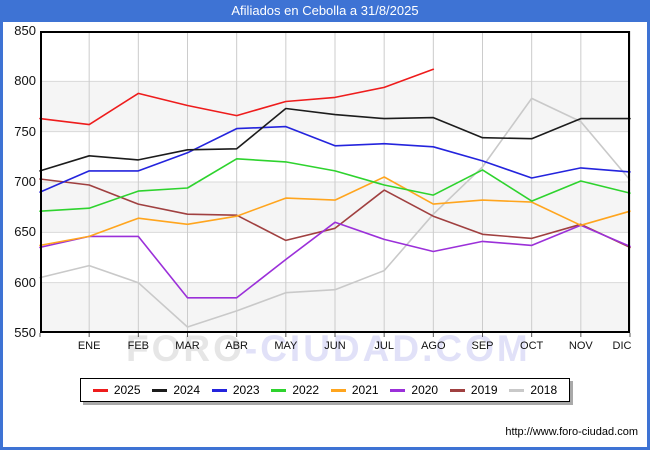 The height and width of the screenshot is (450, 650). I want to click on series-line-2019, so click(335, 213).